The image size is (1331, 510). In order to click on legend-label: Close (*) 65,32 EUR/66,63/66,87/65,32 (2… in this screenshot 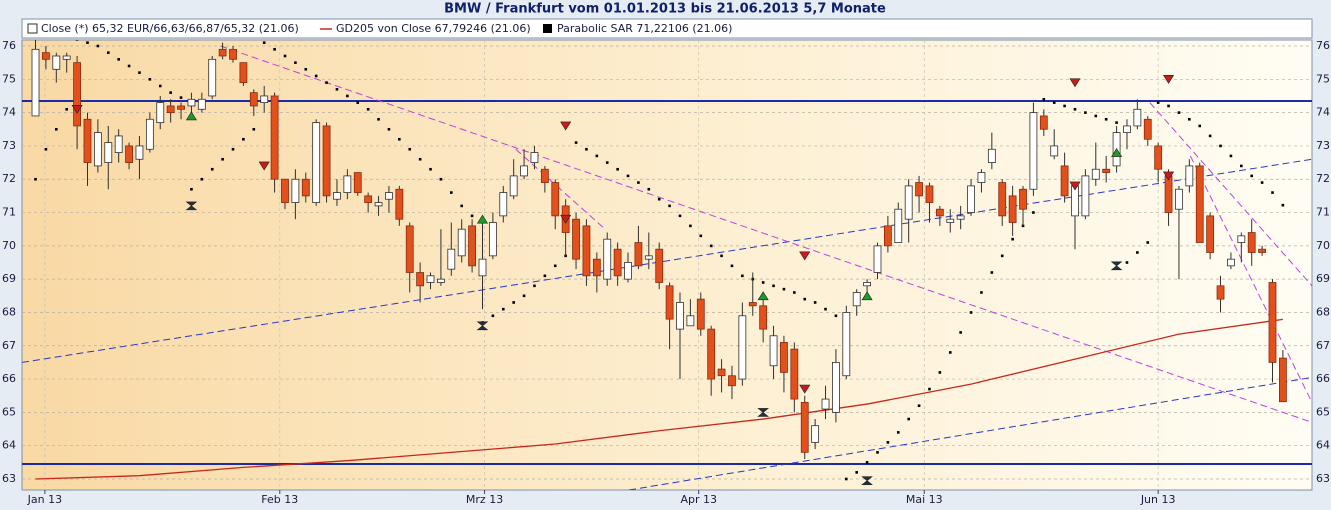, I will do `click(170, 28)`.